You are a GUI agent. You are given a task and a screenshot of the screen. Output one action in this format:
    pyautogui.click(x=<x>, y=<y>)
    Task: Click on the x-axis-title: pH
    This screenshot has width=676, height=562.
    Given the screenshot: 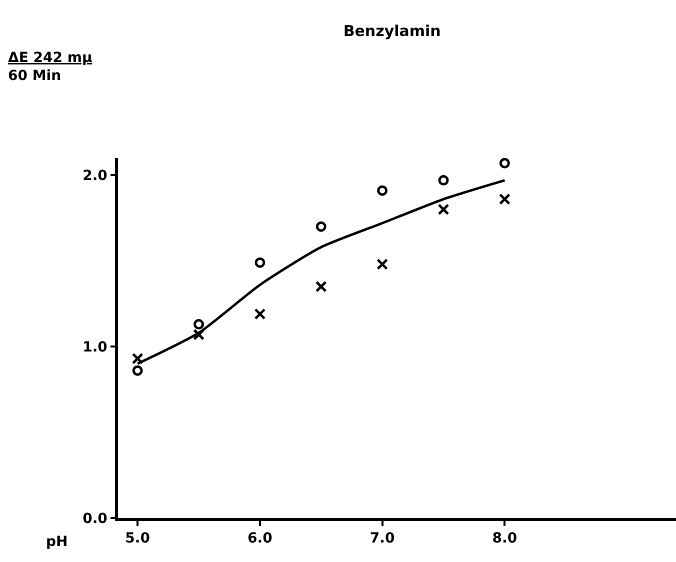 What is the action you would take?
    pyautogui.click(x=57, y=542)
    